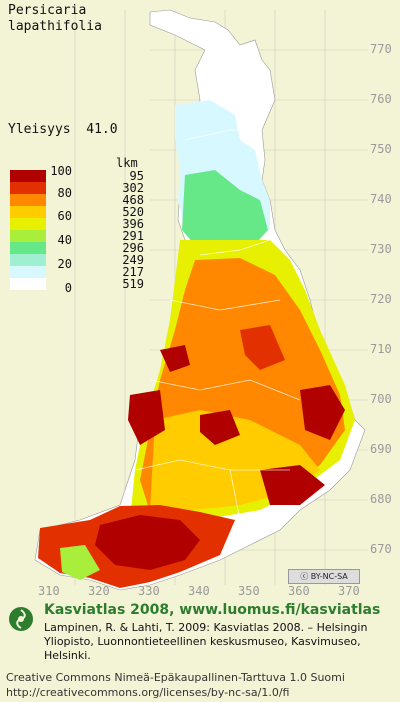 This screenshot has width=400, height=702. I want to click on zone-red-central, so click(262, 347).